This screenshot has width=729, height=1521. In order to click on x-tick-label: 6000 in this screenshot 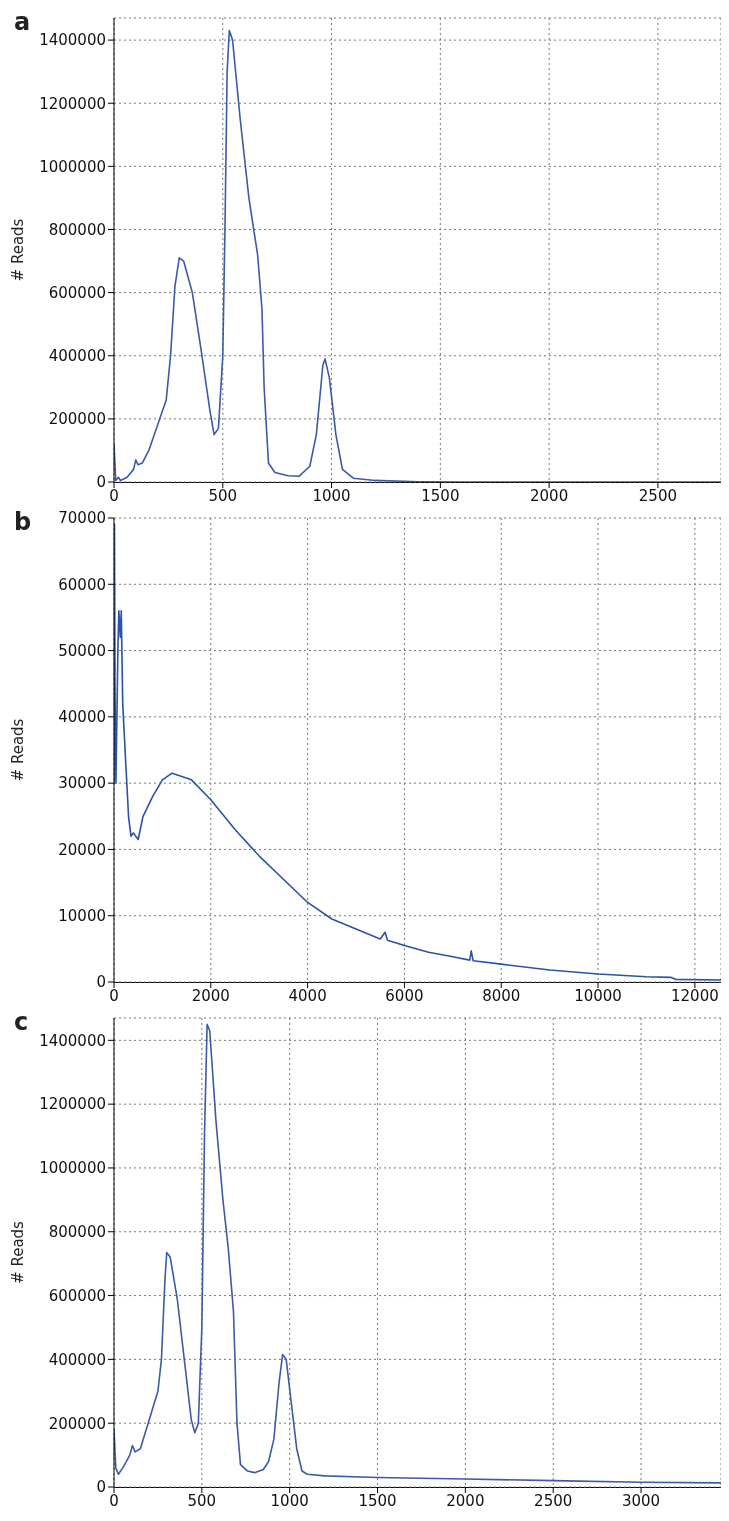, I will do `click(404, 995)`.